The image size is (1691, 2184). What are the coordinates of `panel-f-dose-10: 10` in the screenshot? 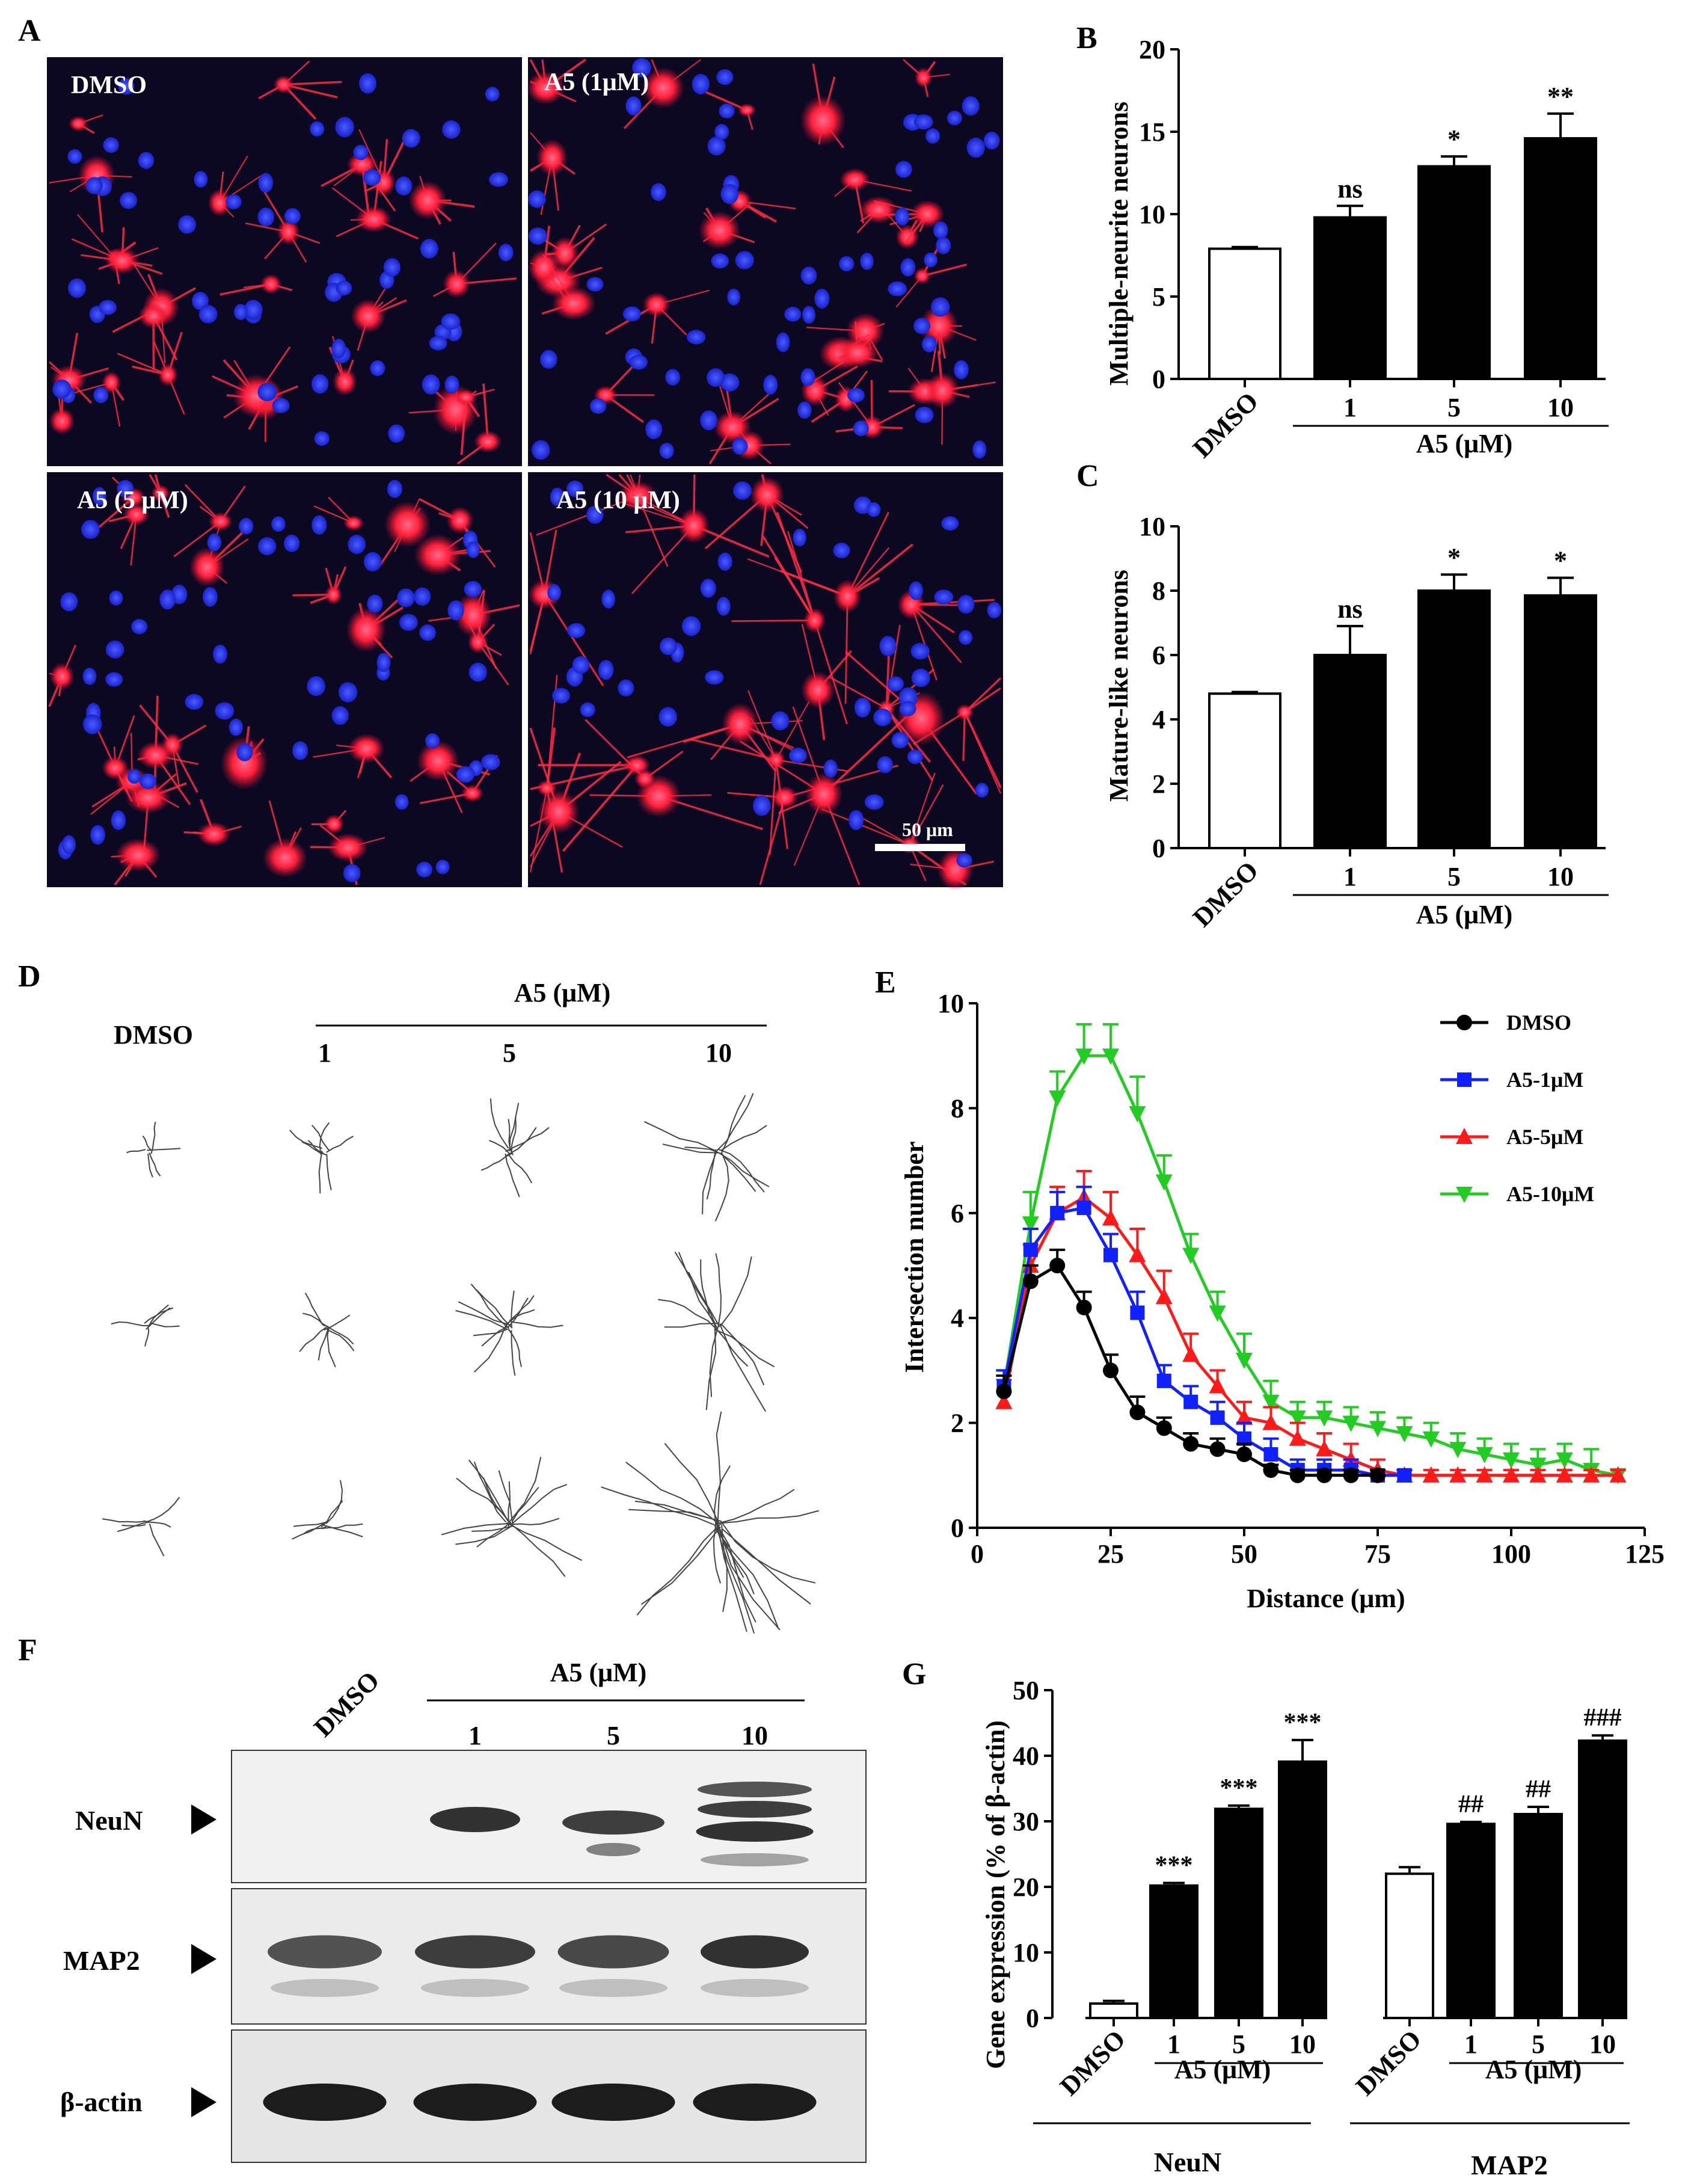 It's located at (754, 1735).